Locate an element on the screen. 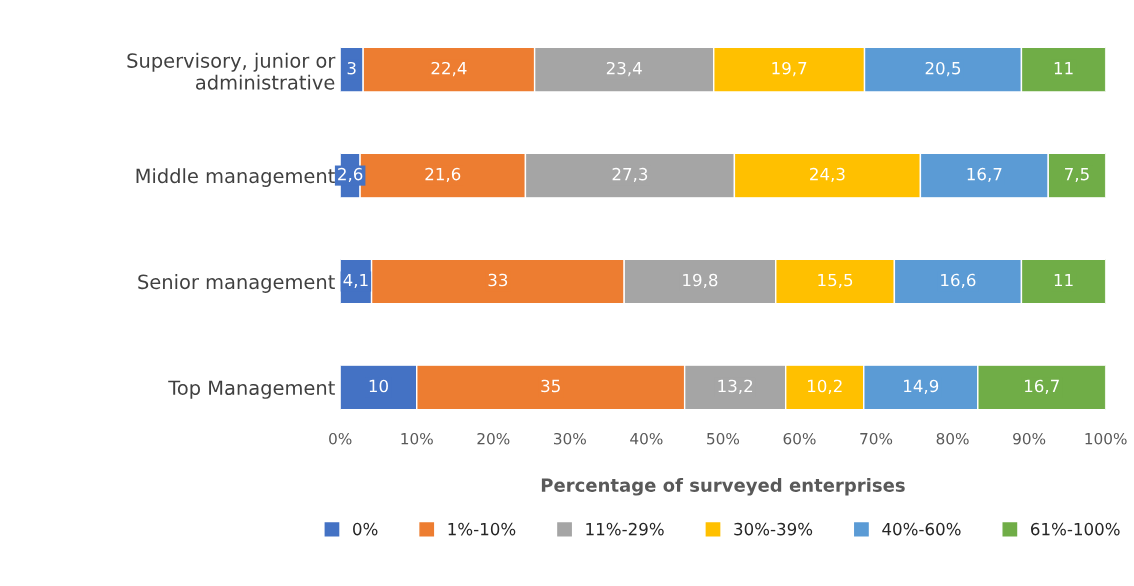 The image size is (1134, 586). x-tick-label: 20% is located at coordinates (493, 438).